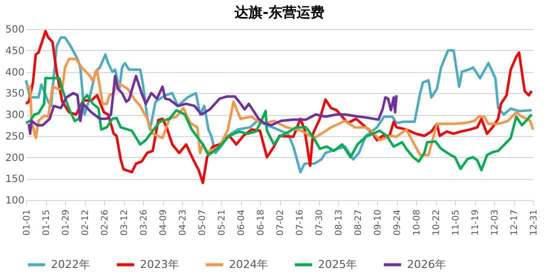 Image resolution: width=550 pixels, height=275 pixels. I want to click on chart-title: 达旗-东营运费, so click(279, 12).